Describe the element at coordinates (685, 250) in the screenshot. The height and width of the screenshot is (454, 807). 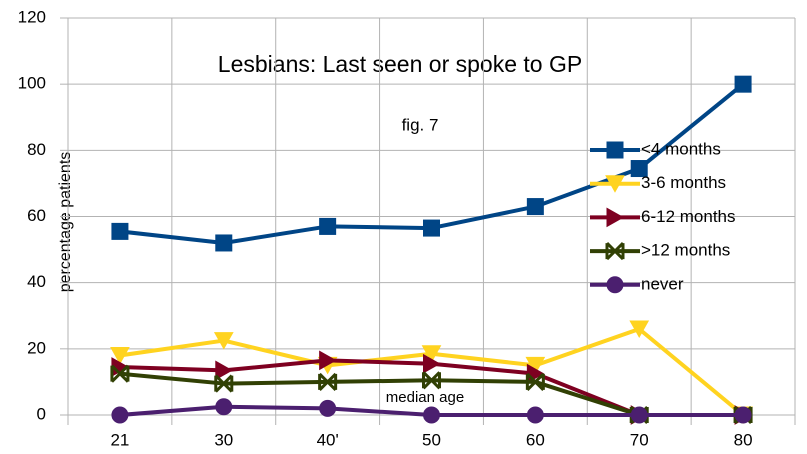
I see `legend-label: >12 months` at that location.